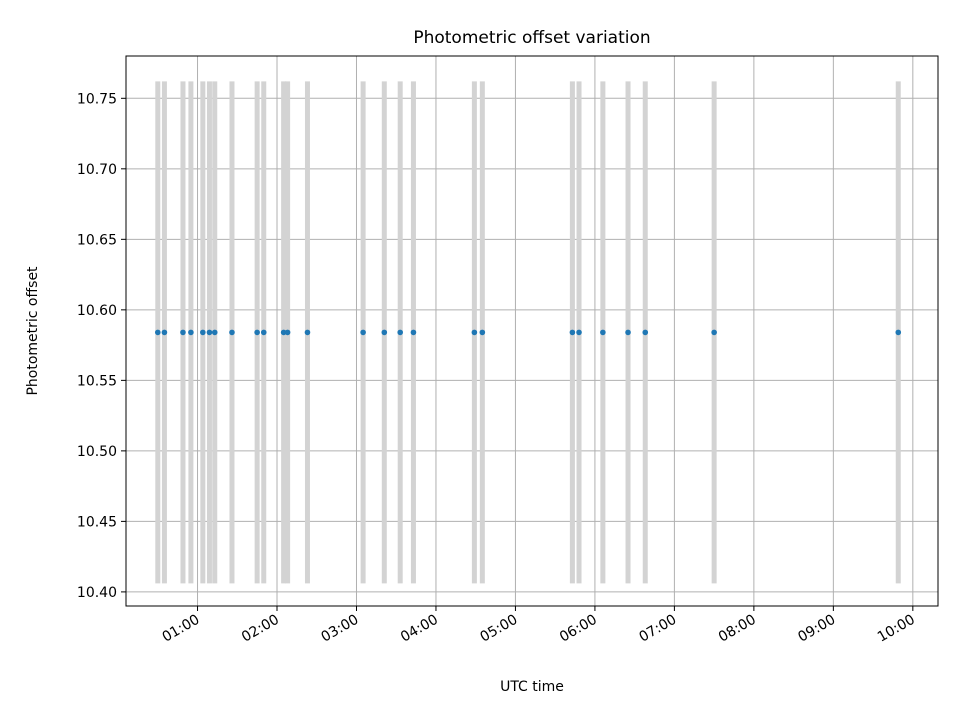  Describe the element at coordinates (340, 629) in the screenshot. I see `x-tick-label: 03:00` at that location.